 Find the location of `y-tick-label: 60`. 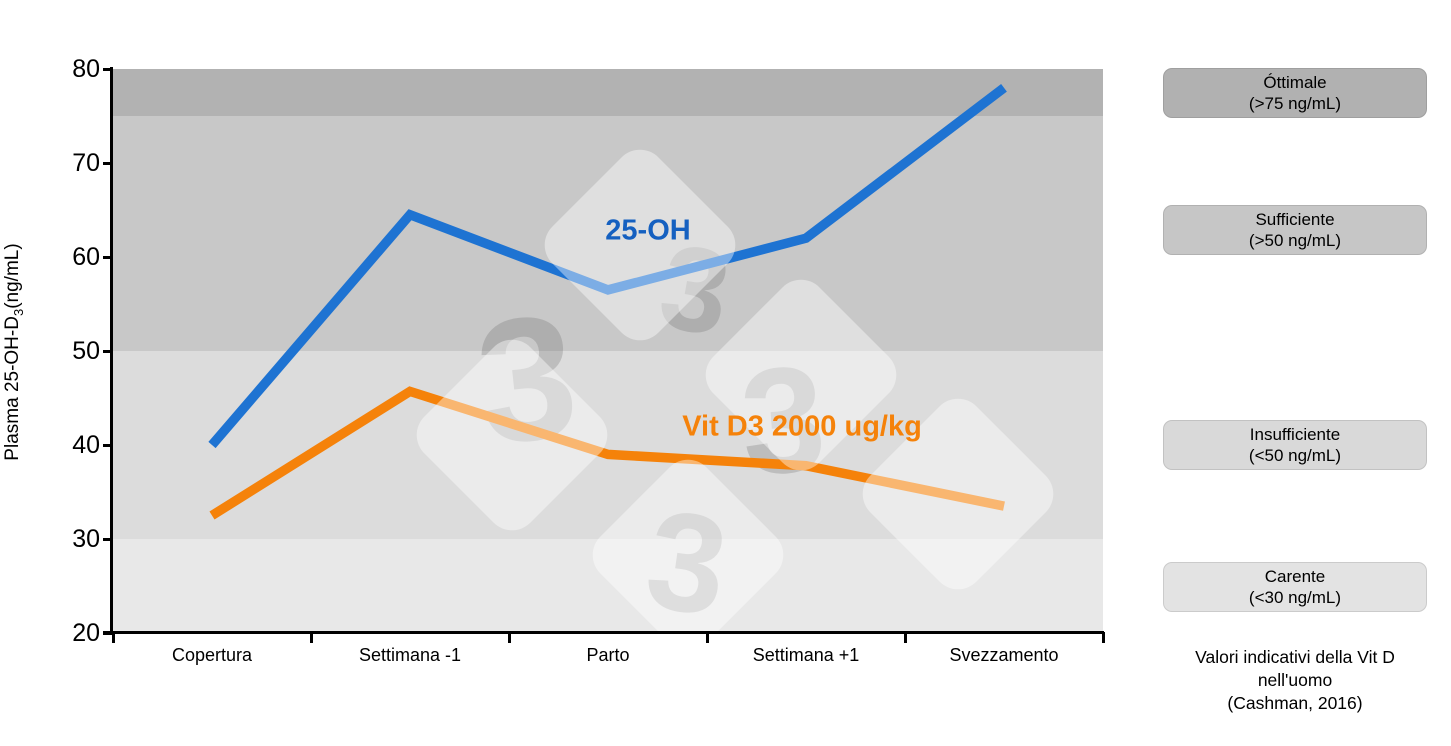

y-tick-label: 60 is located at coordinates (86, 257).